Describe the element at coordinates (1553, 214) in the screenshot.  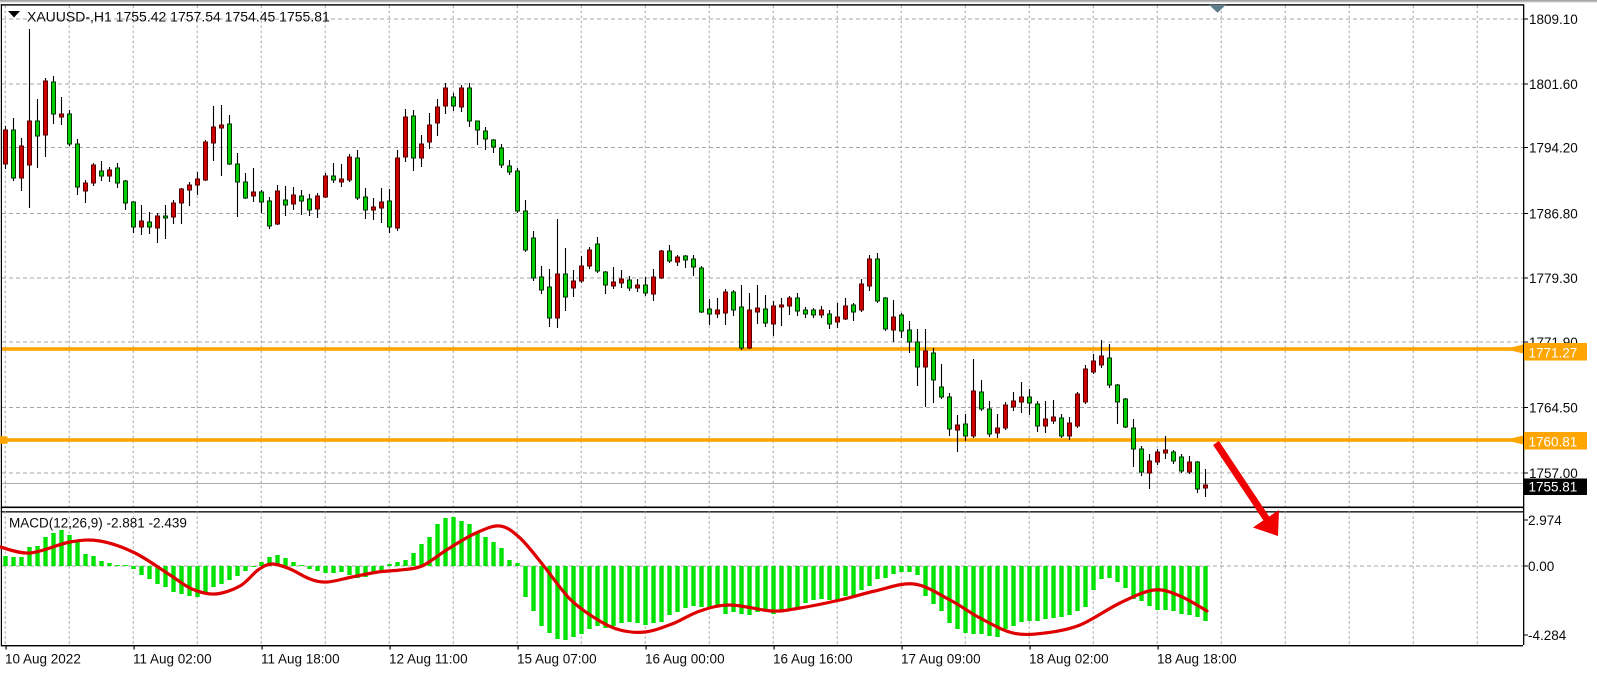
I see `svg-text: 1786.80` at that location.